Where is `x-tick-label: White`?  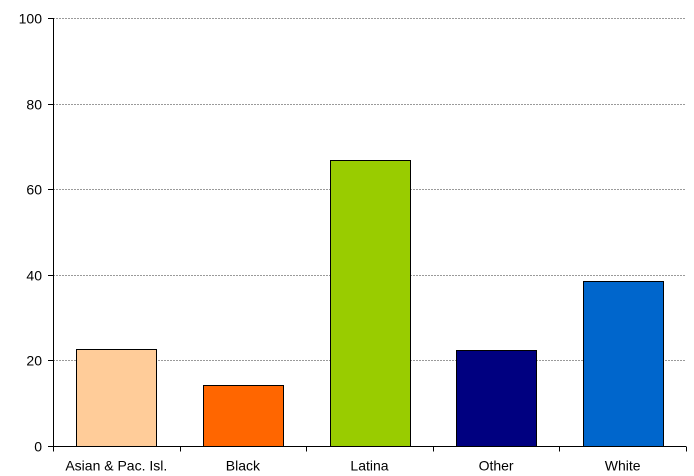 x-tick-label: White is located at coordinates (623, 466).